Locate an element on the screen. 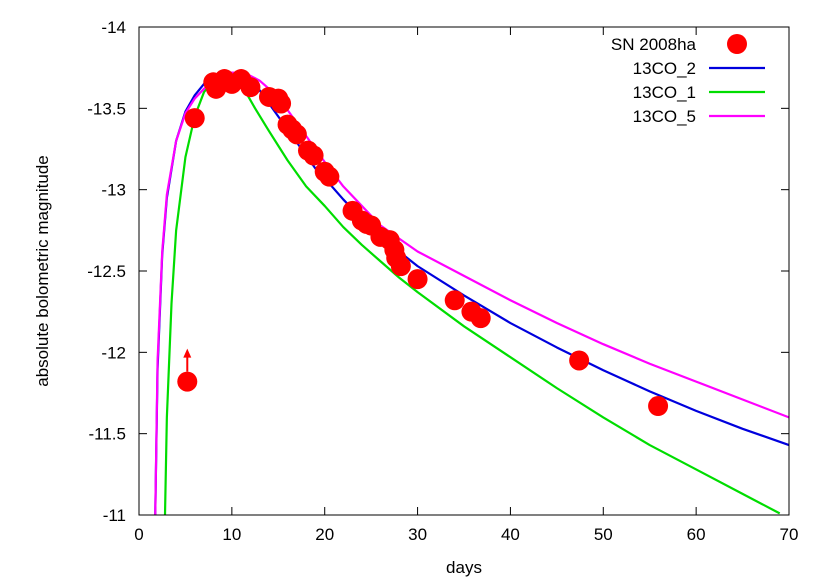 The width and height of the screenshot is (830, 581). y-tick-label--12: -12 is located at coordinates (113, 352).